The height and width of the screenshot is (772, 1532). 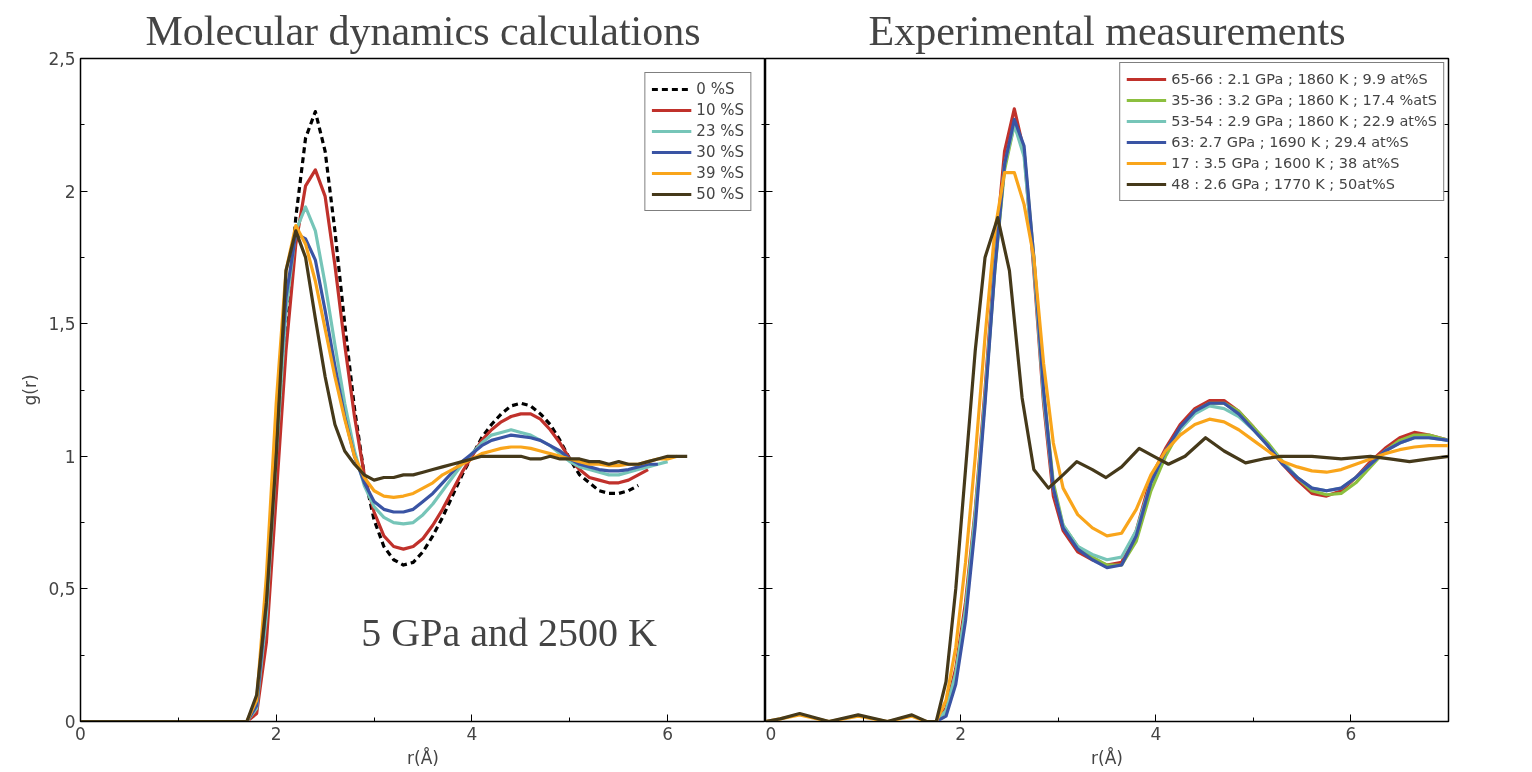 I want to click on legend-label: 39 %S, so click(x=720, y=173).